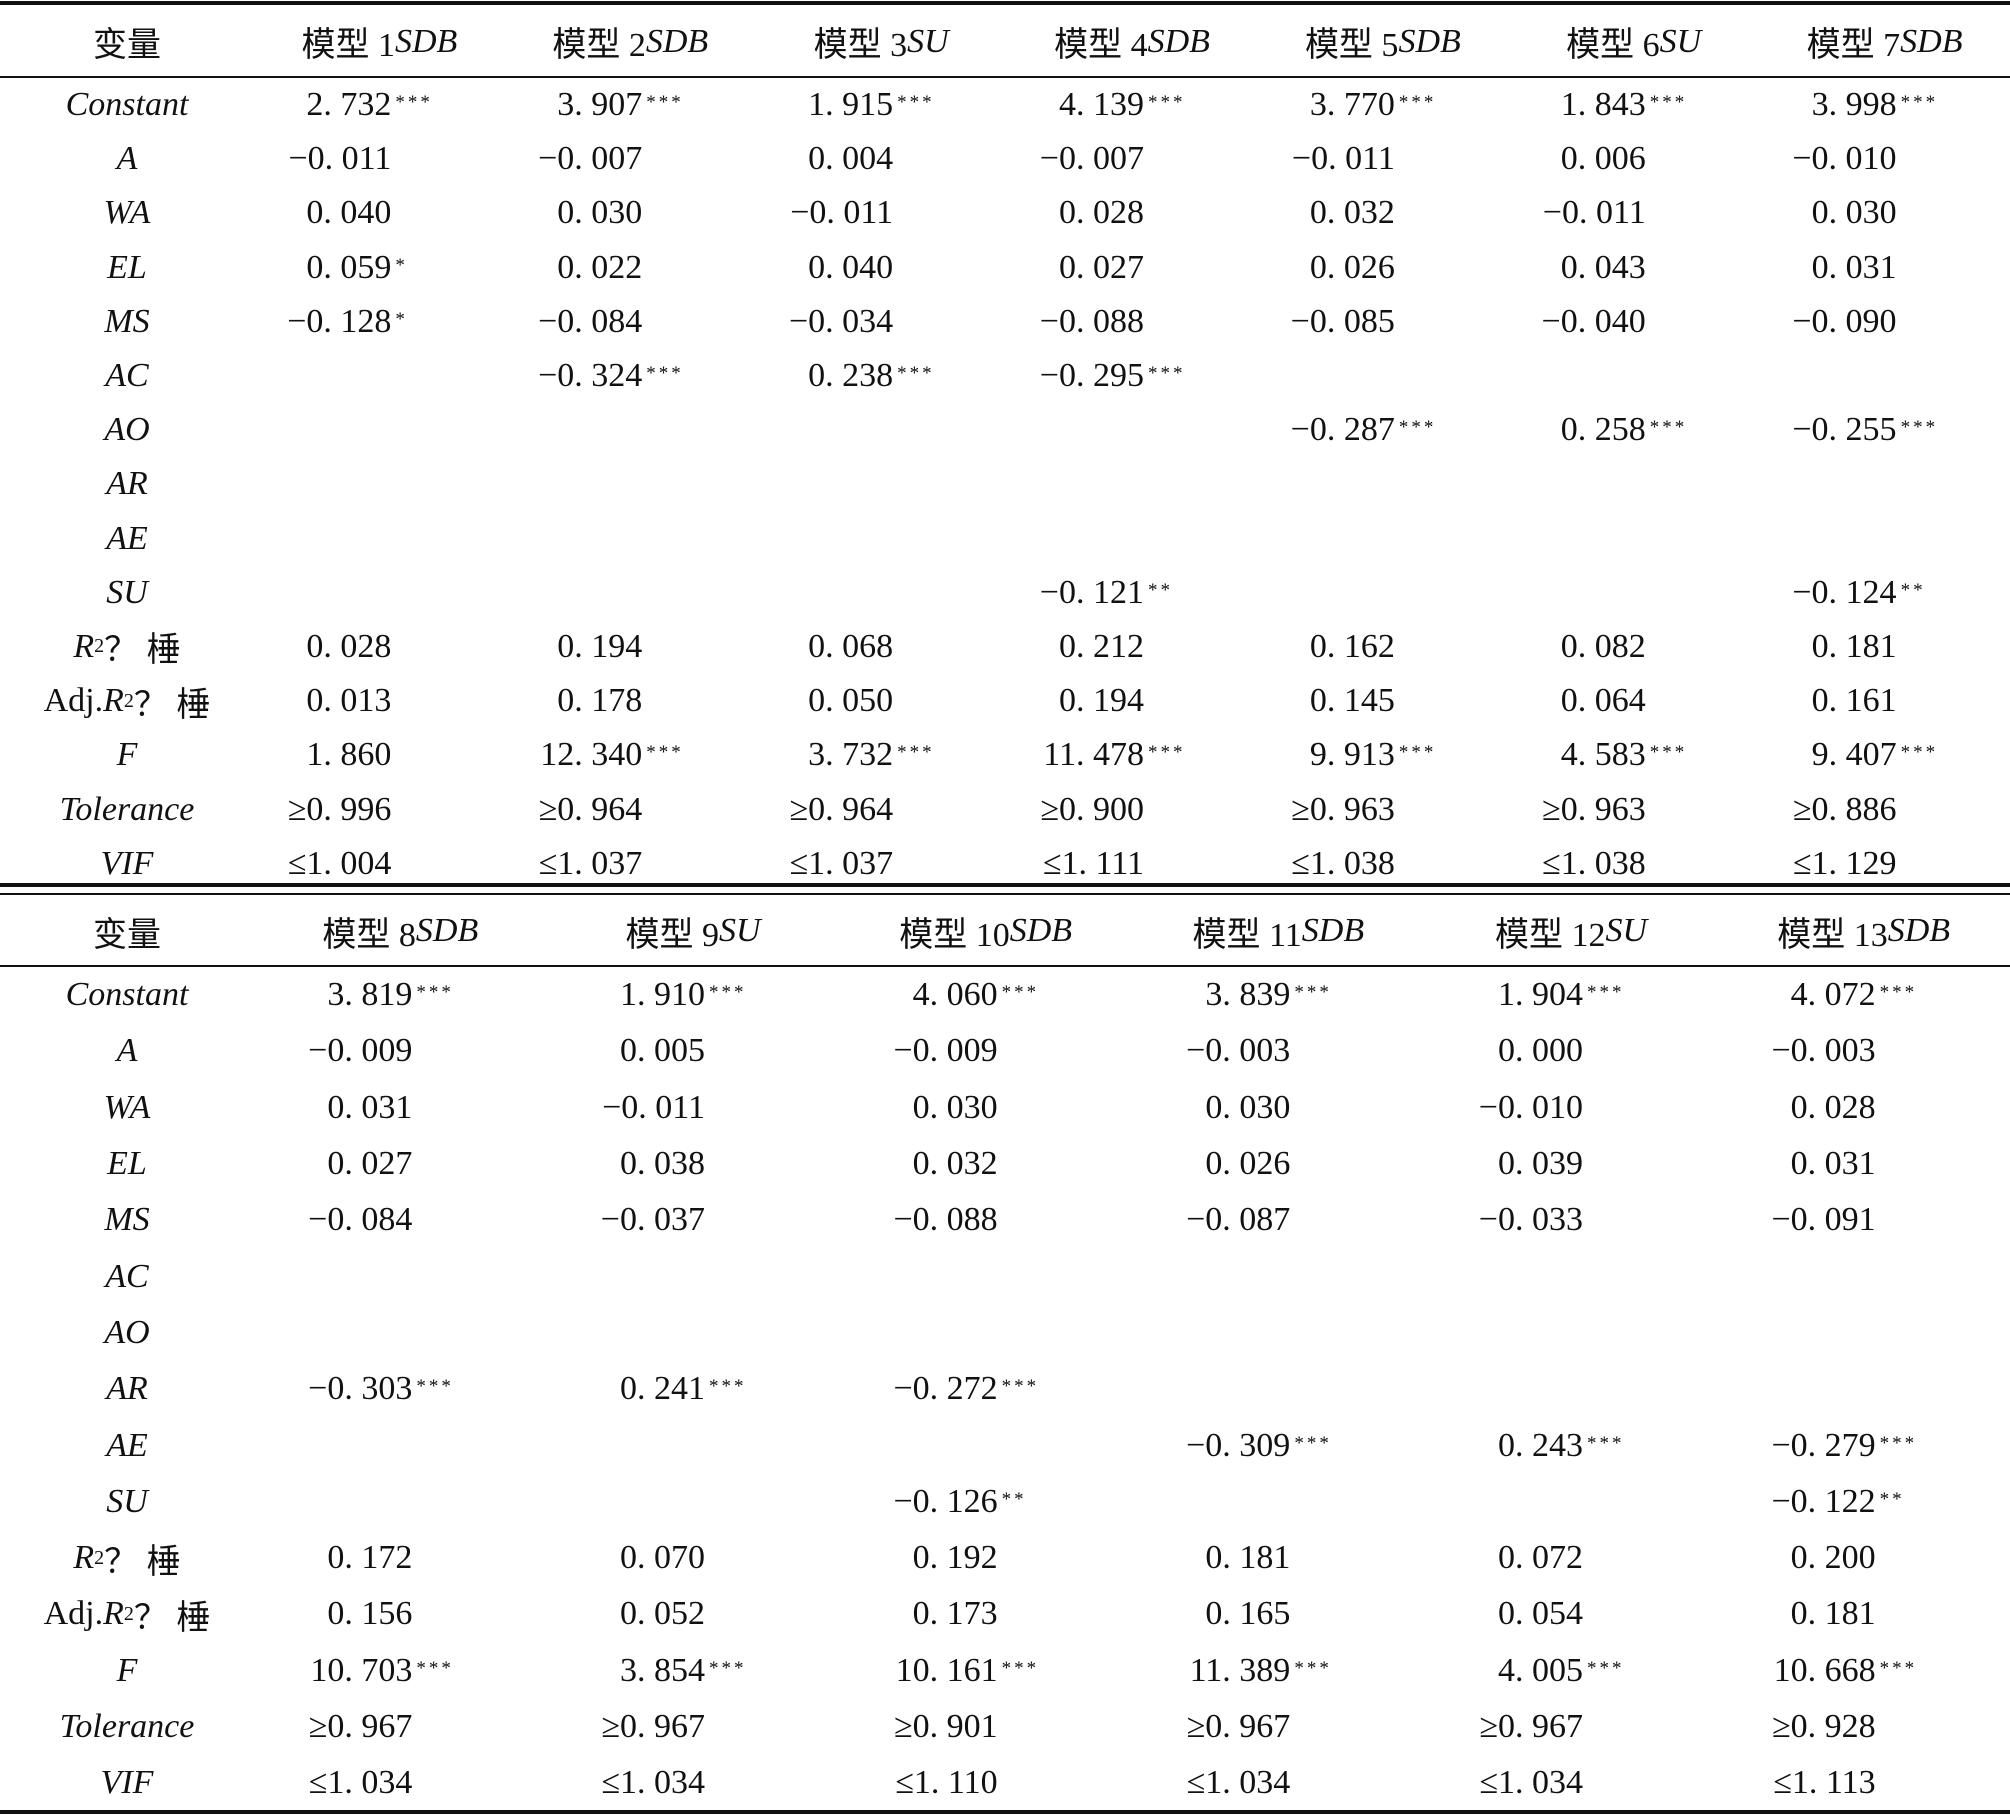  What do you see at coordinates (1101, 267) in the screenshot?
I see `coefficient-value: 0. 027` at bounding box center [1101, 267].